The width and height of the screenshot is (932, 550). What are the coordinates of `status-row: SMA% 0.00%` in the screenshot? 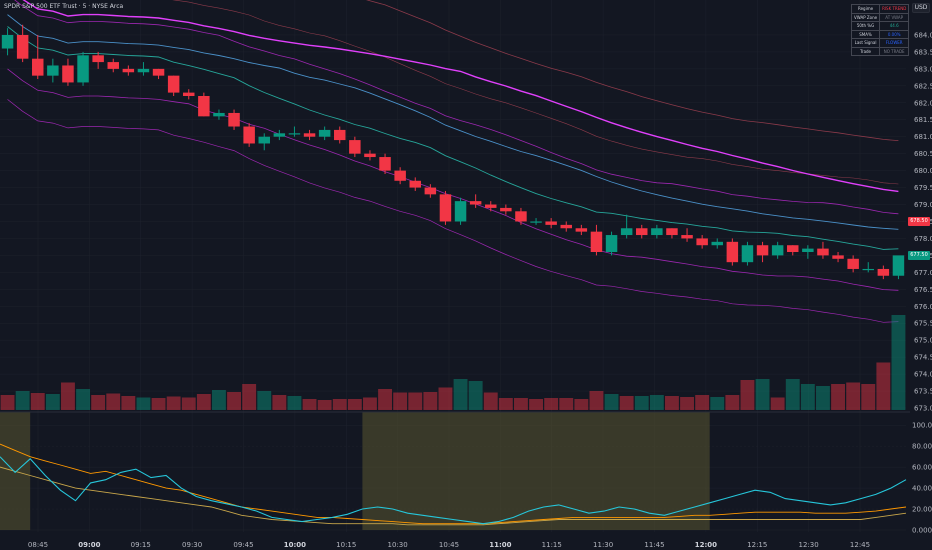 It's located at (880, 34).